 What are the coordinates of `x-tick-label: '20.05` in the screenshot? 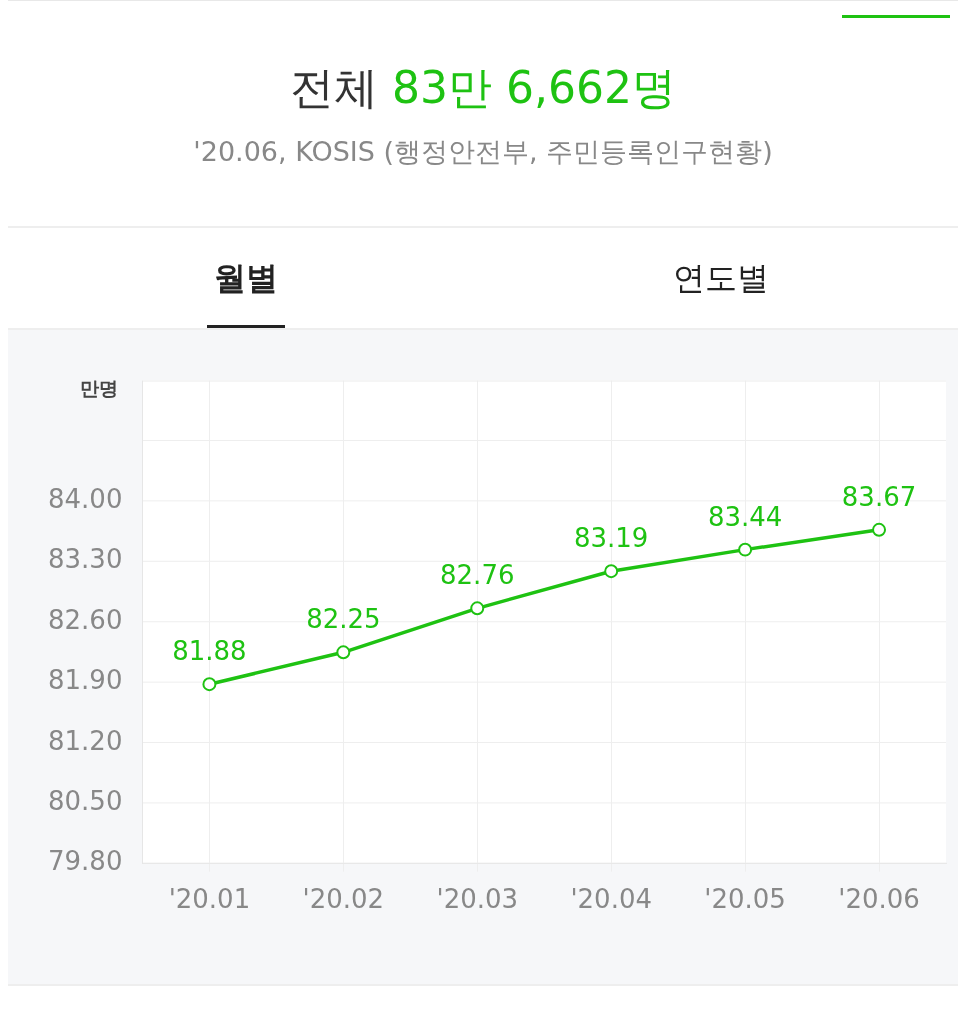 It's located at (745, 898).